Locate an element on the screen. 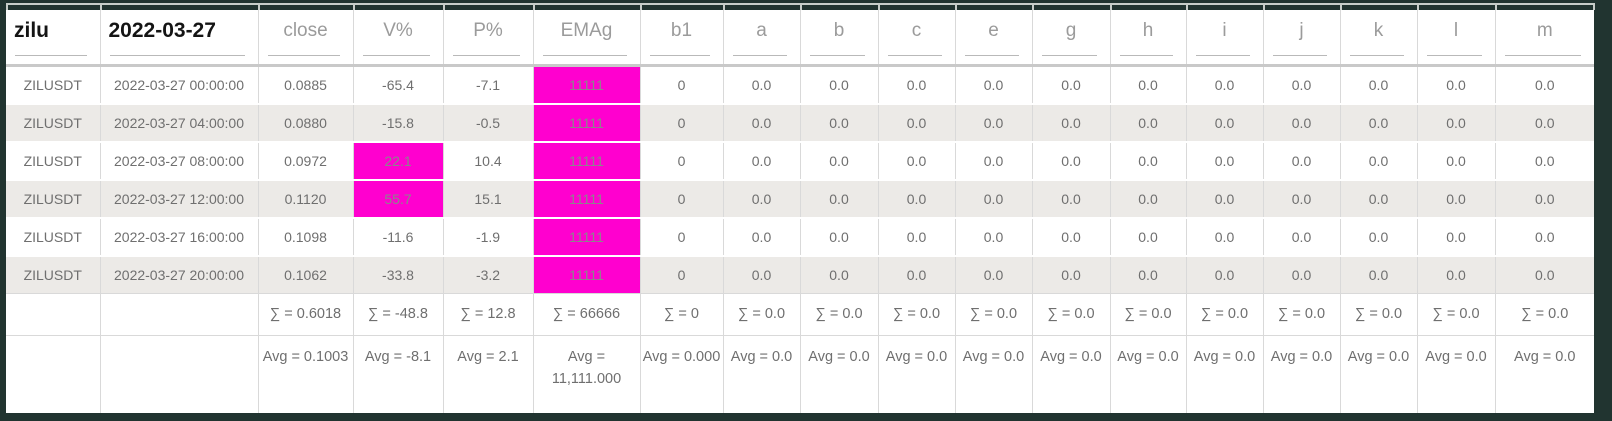 The height and width of the screenshot is (421, 1612). cell-sum: ∑ = 0 is located at coordinates (681, 313).